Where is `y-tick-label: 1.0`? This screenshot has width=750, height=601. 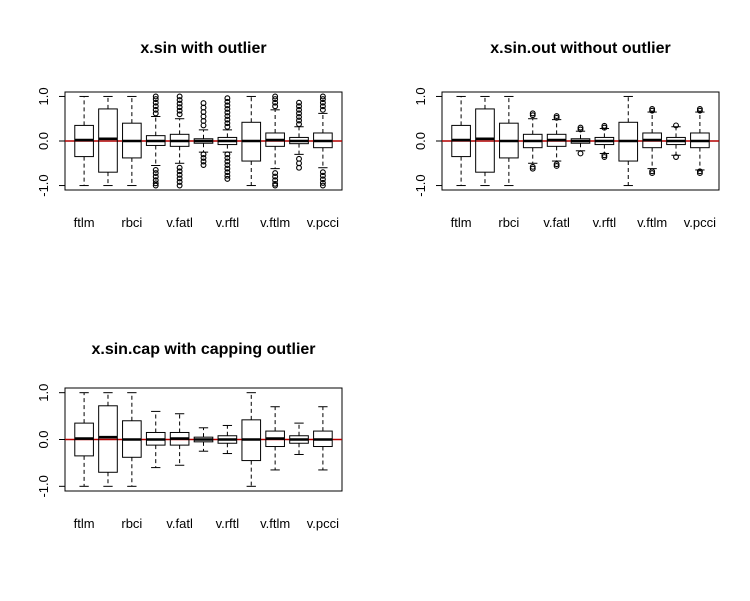 y-tick-label: 1.0 is located at coordinates (43, 96).